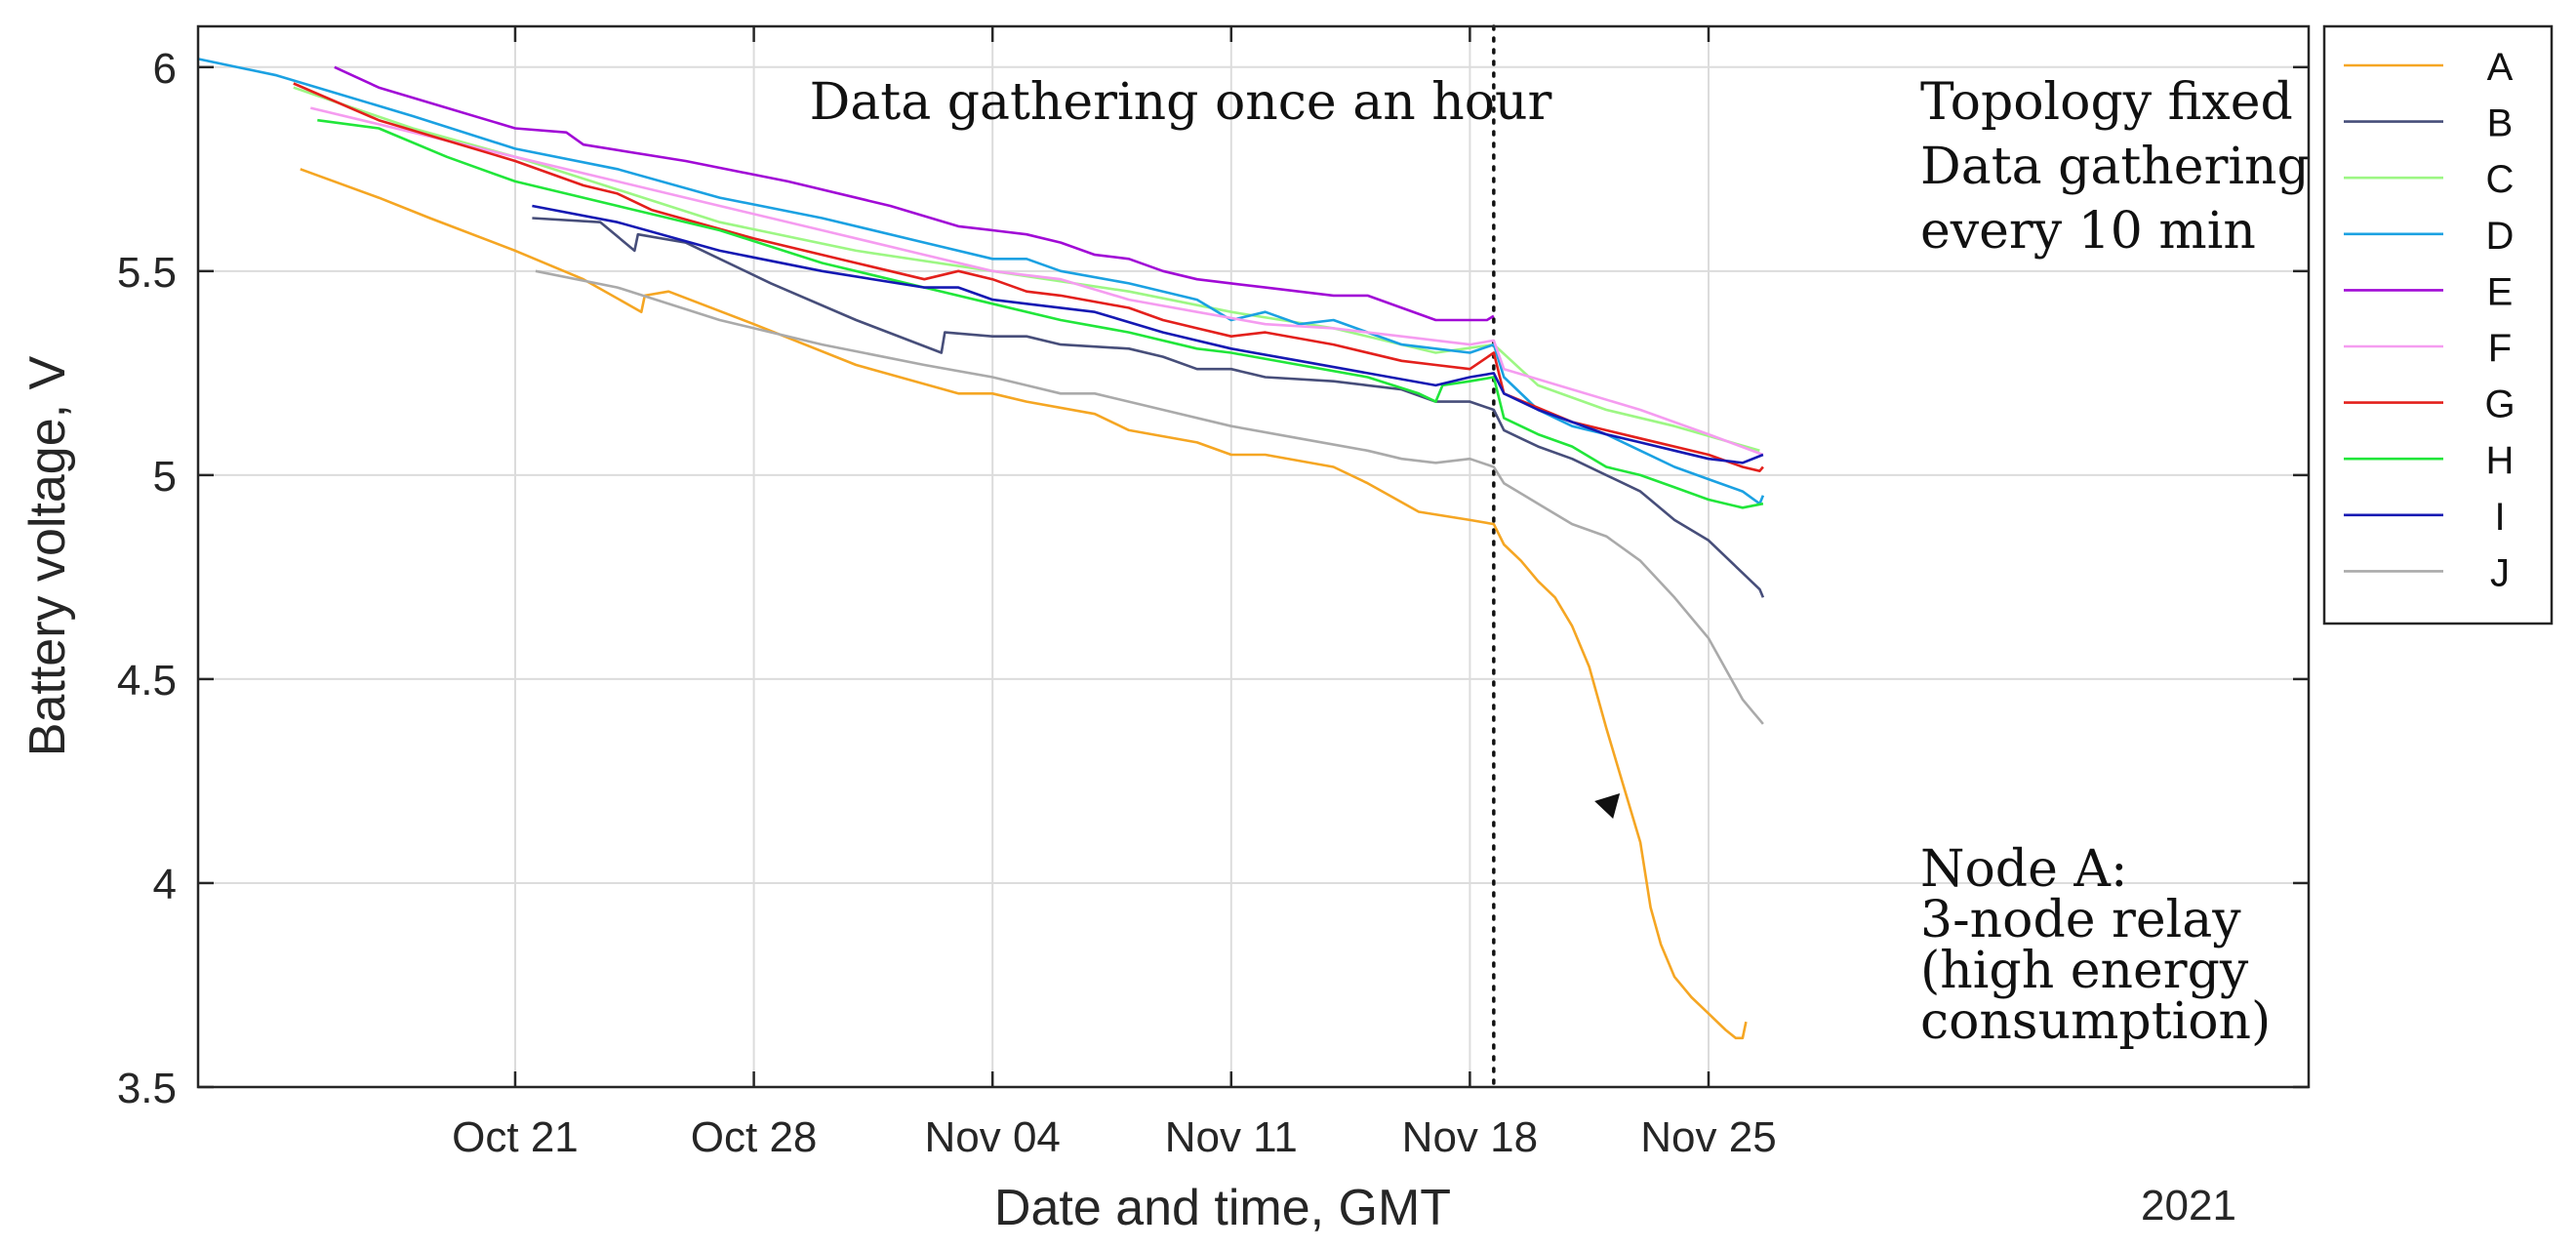 The image size is (2576, 1250). I want to click on y-tick-label: 6, so click(165, 69).